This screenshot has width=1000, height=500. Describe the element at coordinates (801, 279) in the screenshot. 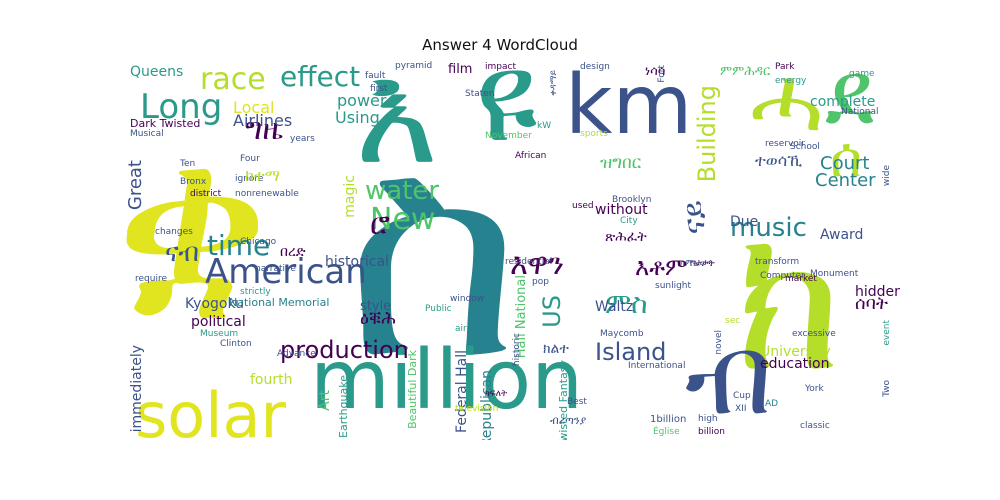

I see `cloud-word: market` at that location.